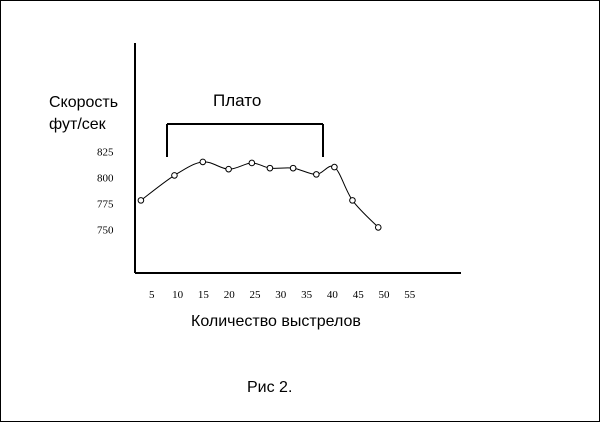 The image size is (600, 423). I want to click on y-tick-label: 750, so click(105, 231).